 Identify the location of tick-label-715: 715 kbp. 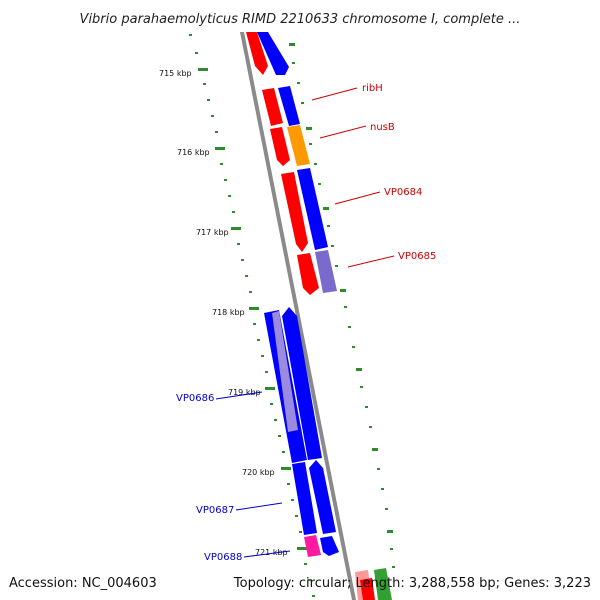
(175, 73).